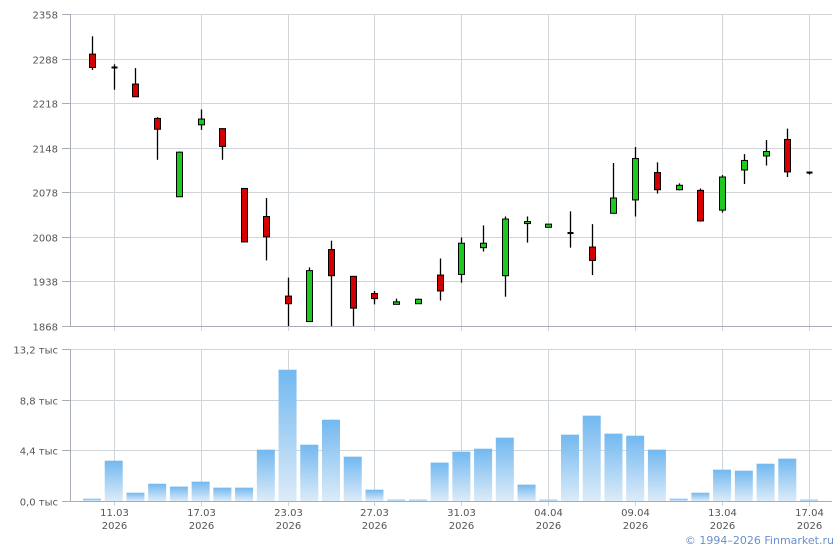  I want to click on x-tick-day: 17.03, so click(201, 513).